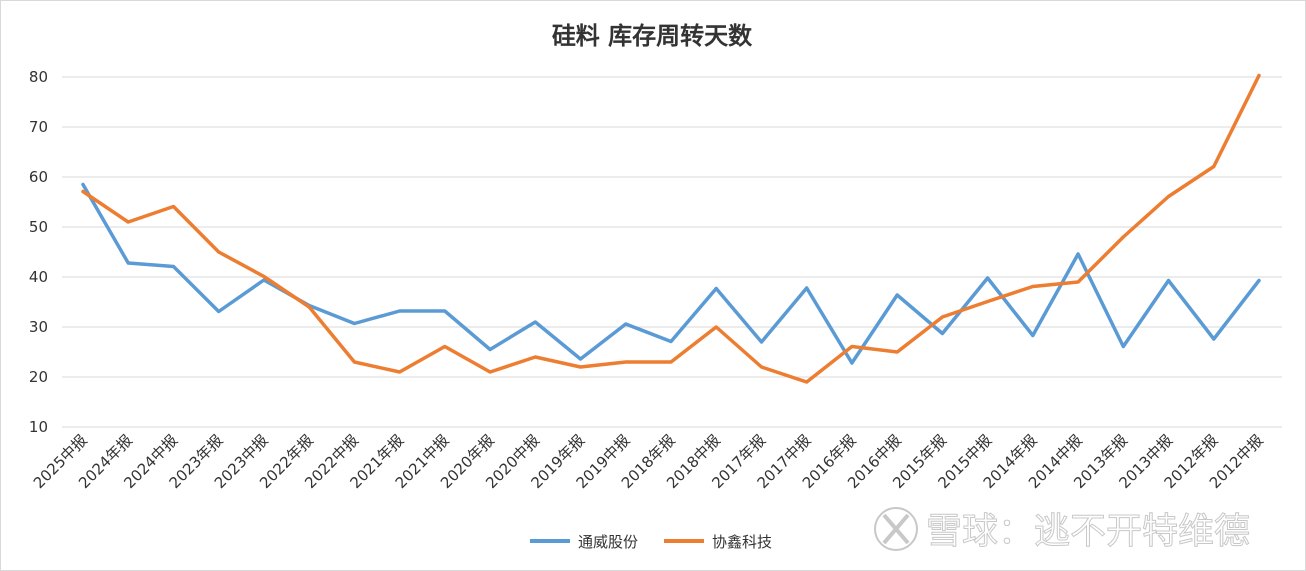  I want to click on y-axis-ticks: 10 20 30 40 50 60 70 80, so click(38, 252).